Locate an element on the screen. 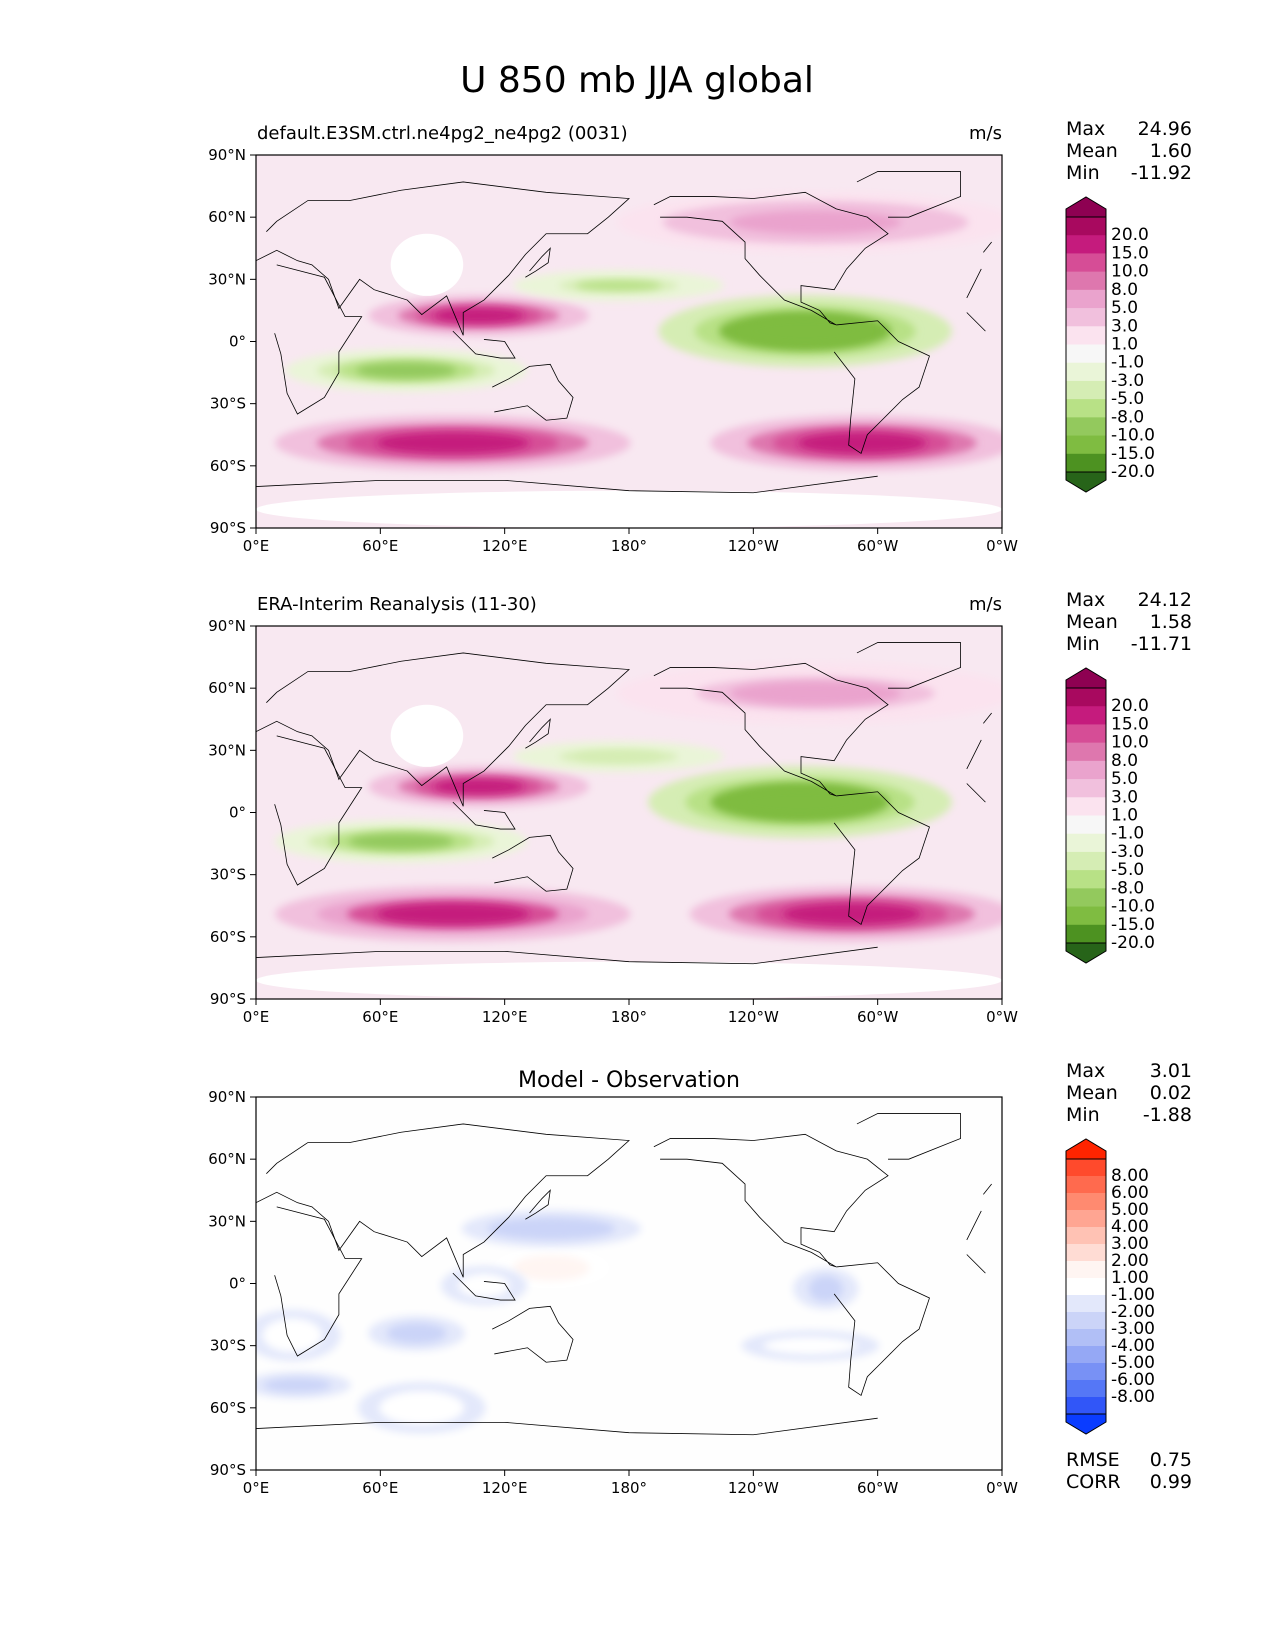 Image resolution: width=1275 pixels, height=1650 pixels. colorbar-tick-label: -8.0 is located at coordinates (1127, 417).